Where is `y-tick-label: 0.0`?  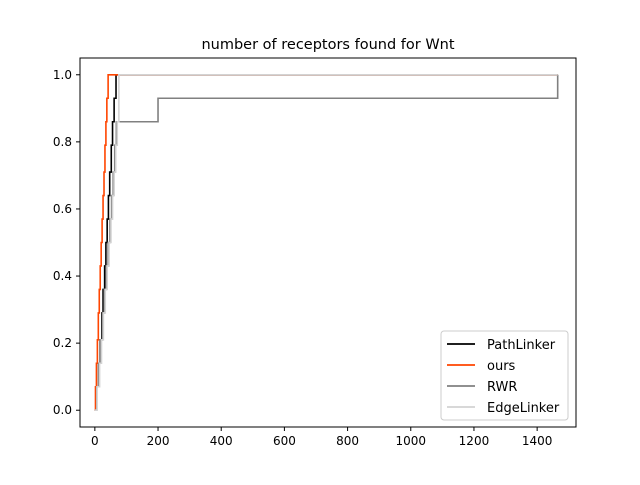
y-tick-label: 0.0 is located at coordinates (62, 410).